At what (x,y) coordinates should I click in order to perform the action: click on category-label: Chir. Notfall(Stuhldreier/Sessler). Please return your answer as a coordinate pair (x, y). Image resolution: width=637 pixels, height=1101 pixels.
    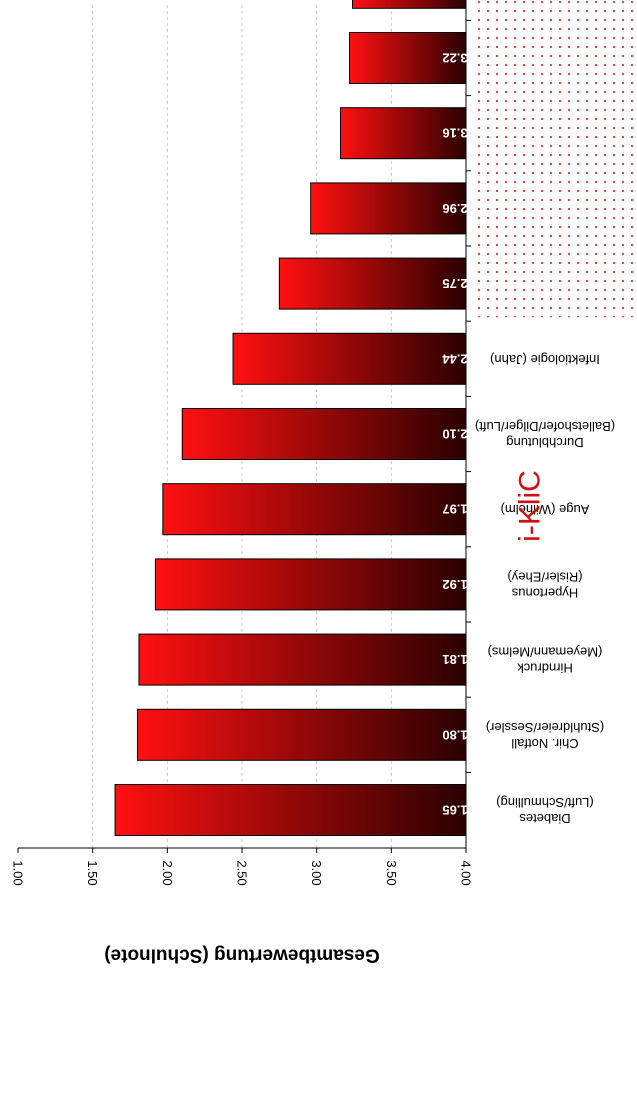
    Looking at the image, I should click on (545, 735).